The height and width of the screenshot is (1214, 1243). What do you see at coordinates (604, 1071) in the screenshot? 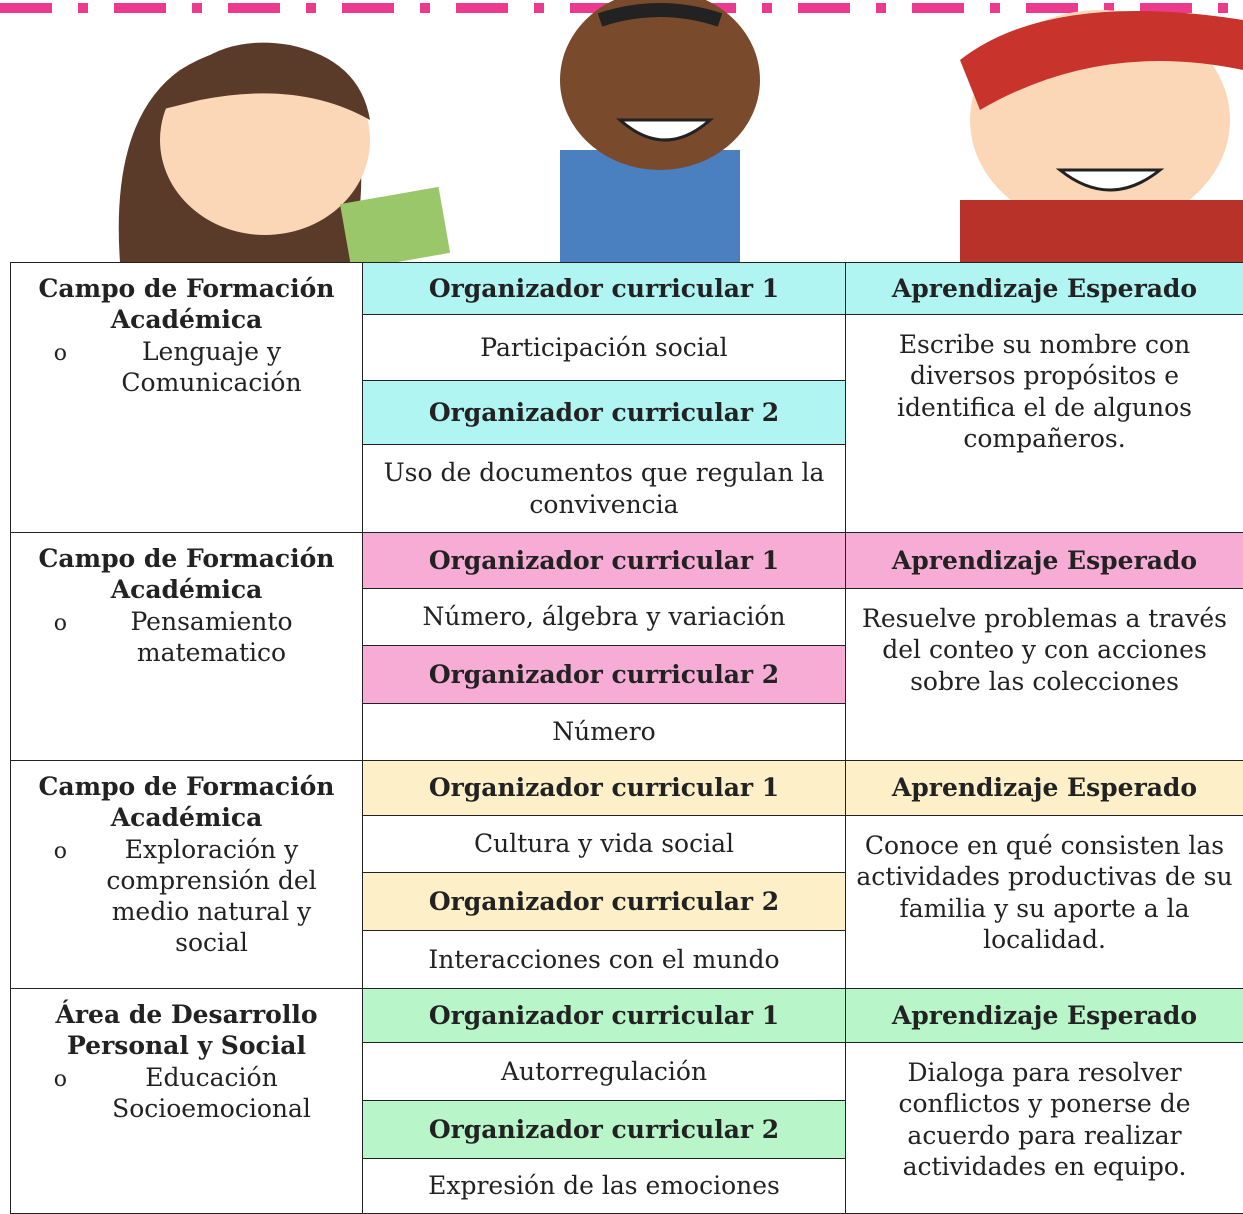
I see `org1: Autorregulación` at bounding box center [604, 1071].